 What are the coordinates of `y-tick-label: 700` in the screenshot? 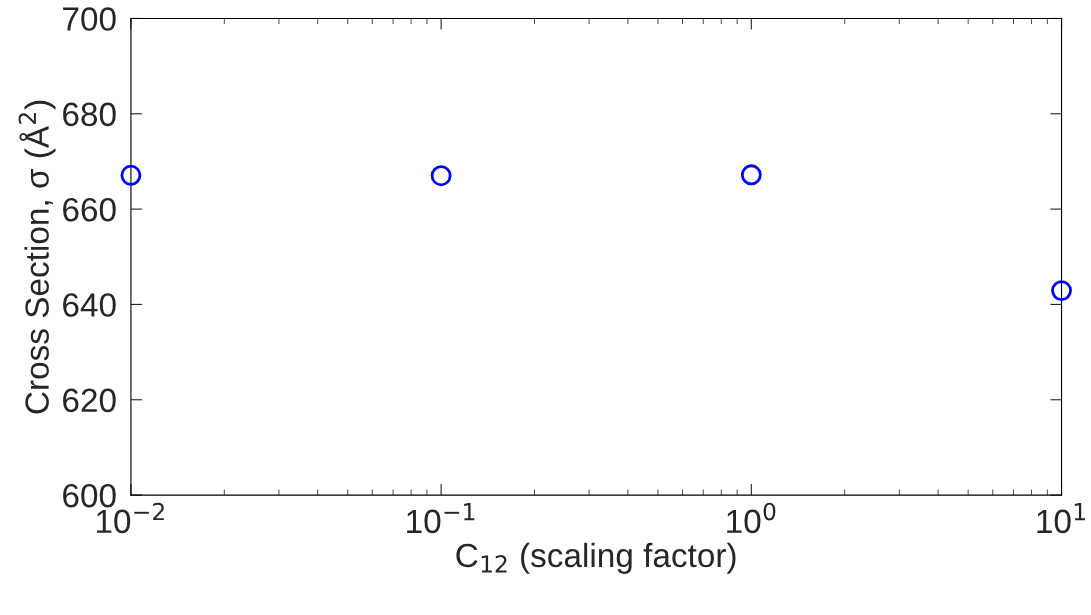 It's located at (89, 19).